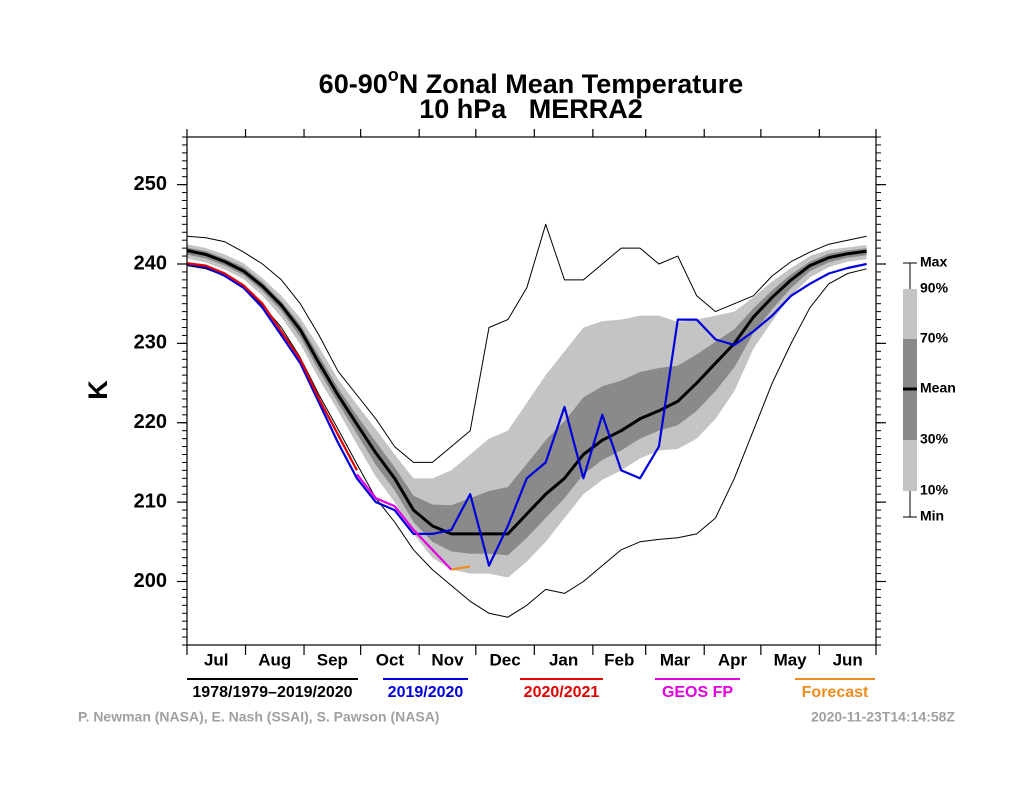 The width and height of the screenshot is (1035, 800). I want to click on legend-label: Mean, so click(938, 388).